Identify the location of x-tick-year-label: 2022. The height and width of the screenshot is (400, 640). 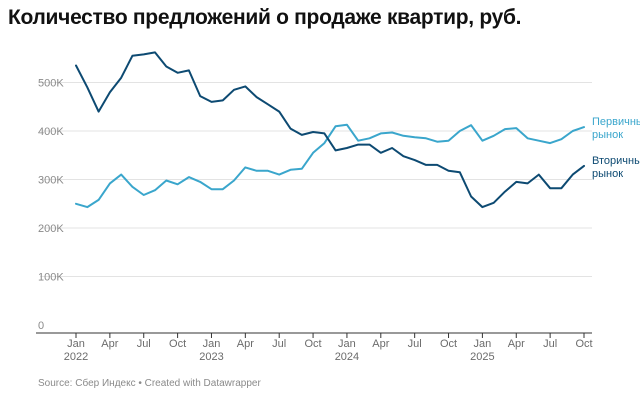
(76, 357).